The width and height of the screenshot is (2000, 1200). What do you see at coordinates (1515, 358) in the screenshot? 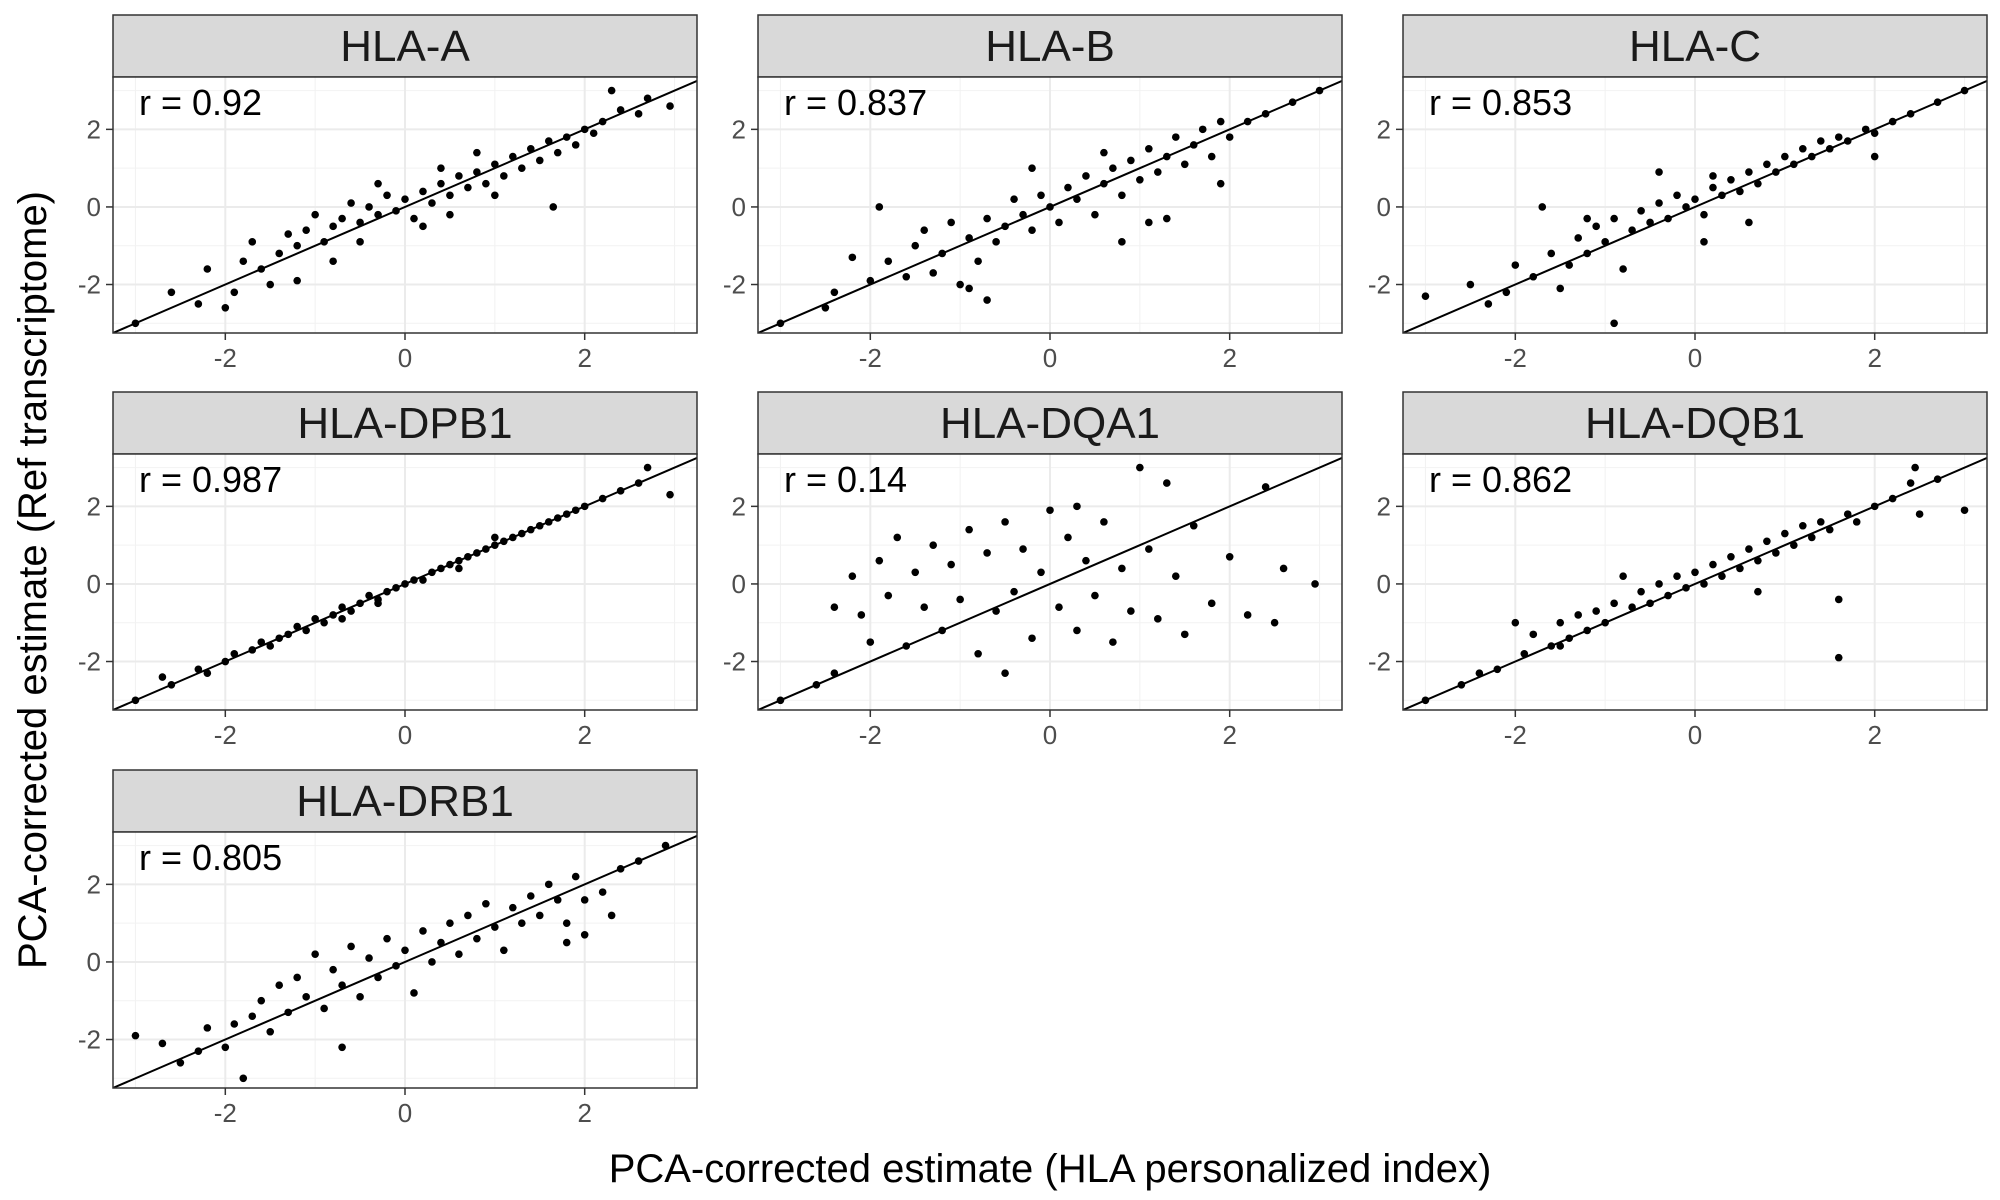
I see `x-tick-label: -2` at bounding box center [1515, 358].